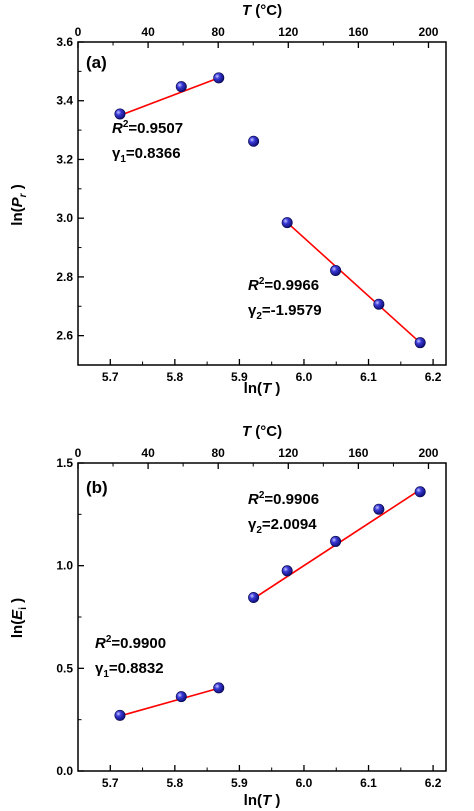 This screenshot has height=811, width=474. I want to click on panel-label: (b), so click(97, 487).